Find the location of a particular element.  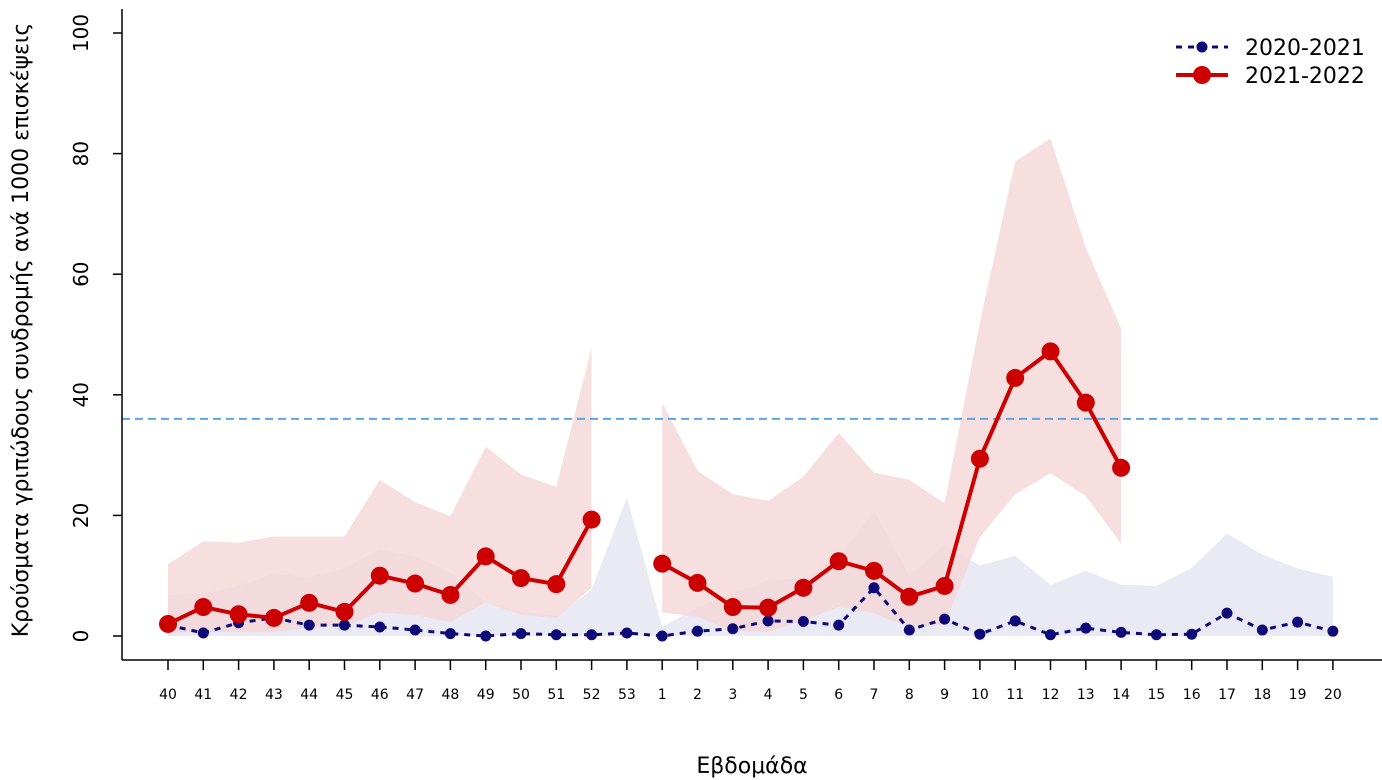

x-tick-label-40: 40 is located at coordinates (168, 695).